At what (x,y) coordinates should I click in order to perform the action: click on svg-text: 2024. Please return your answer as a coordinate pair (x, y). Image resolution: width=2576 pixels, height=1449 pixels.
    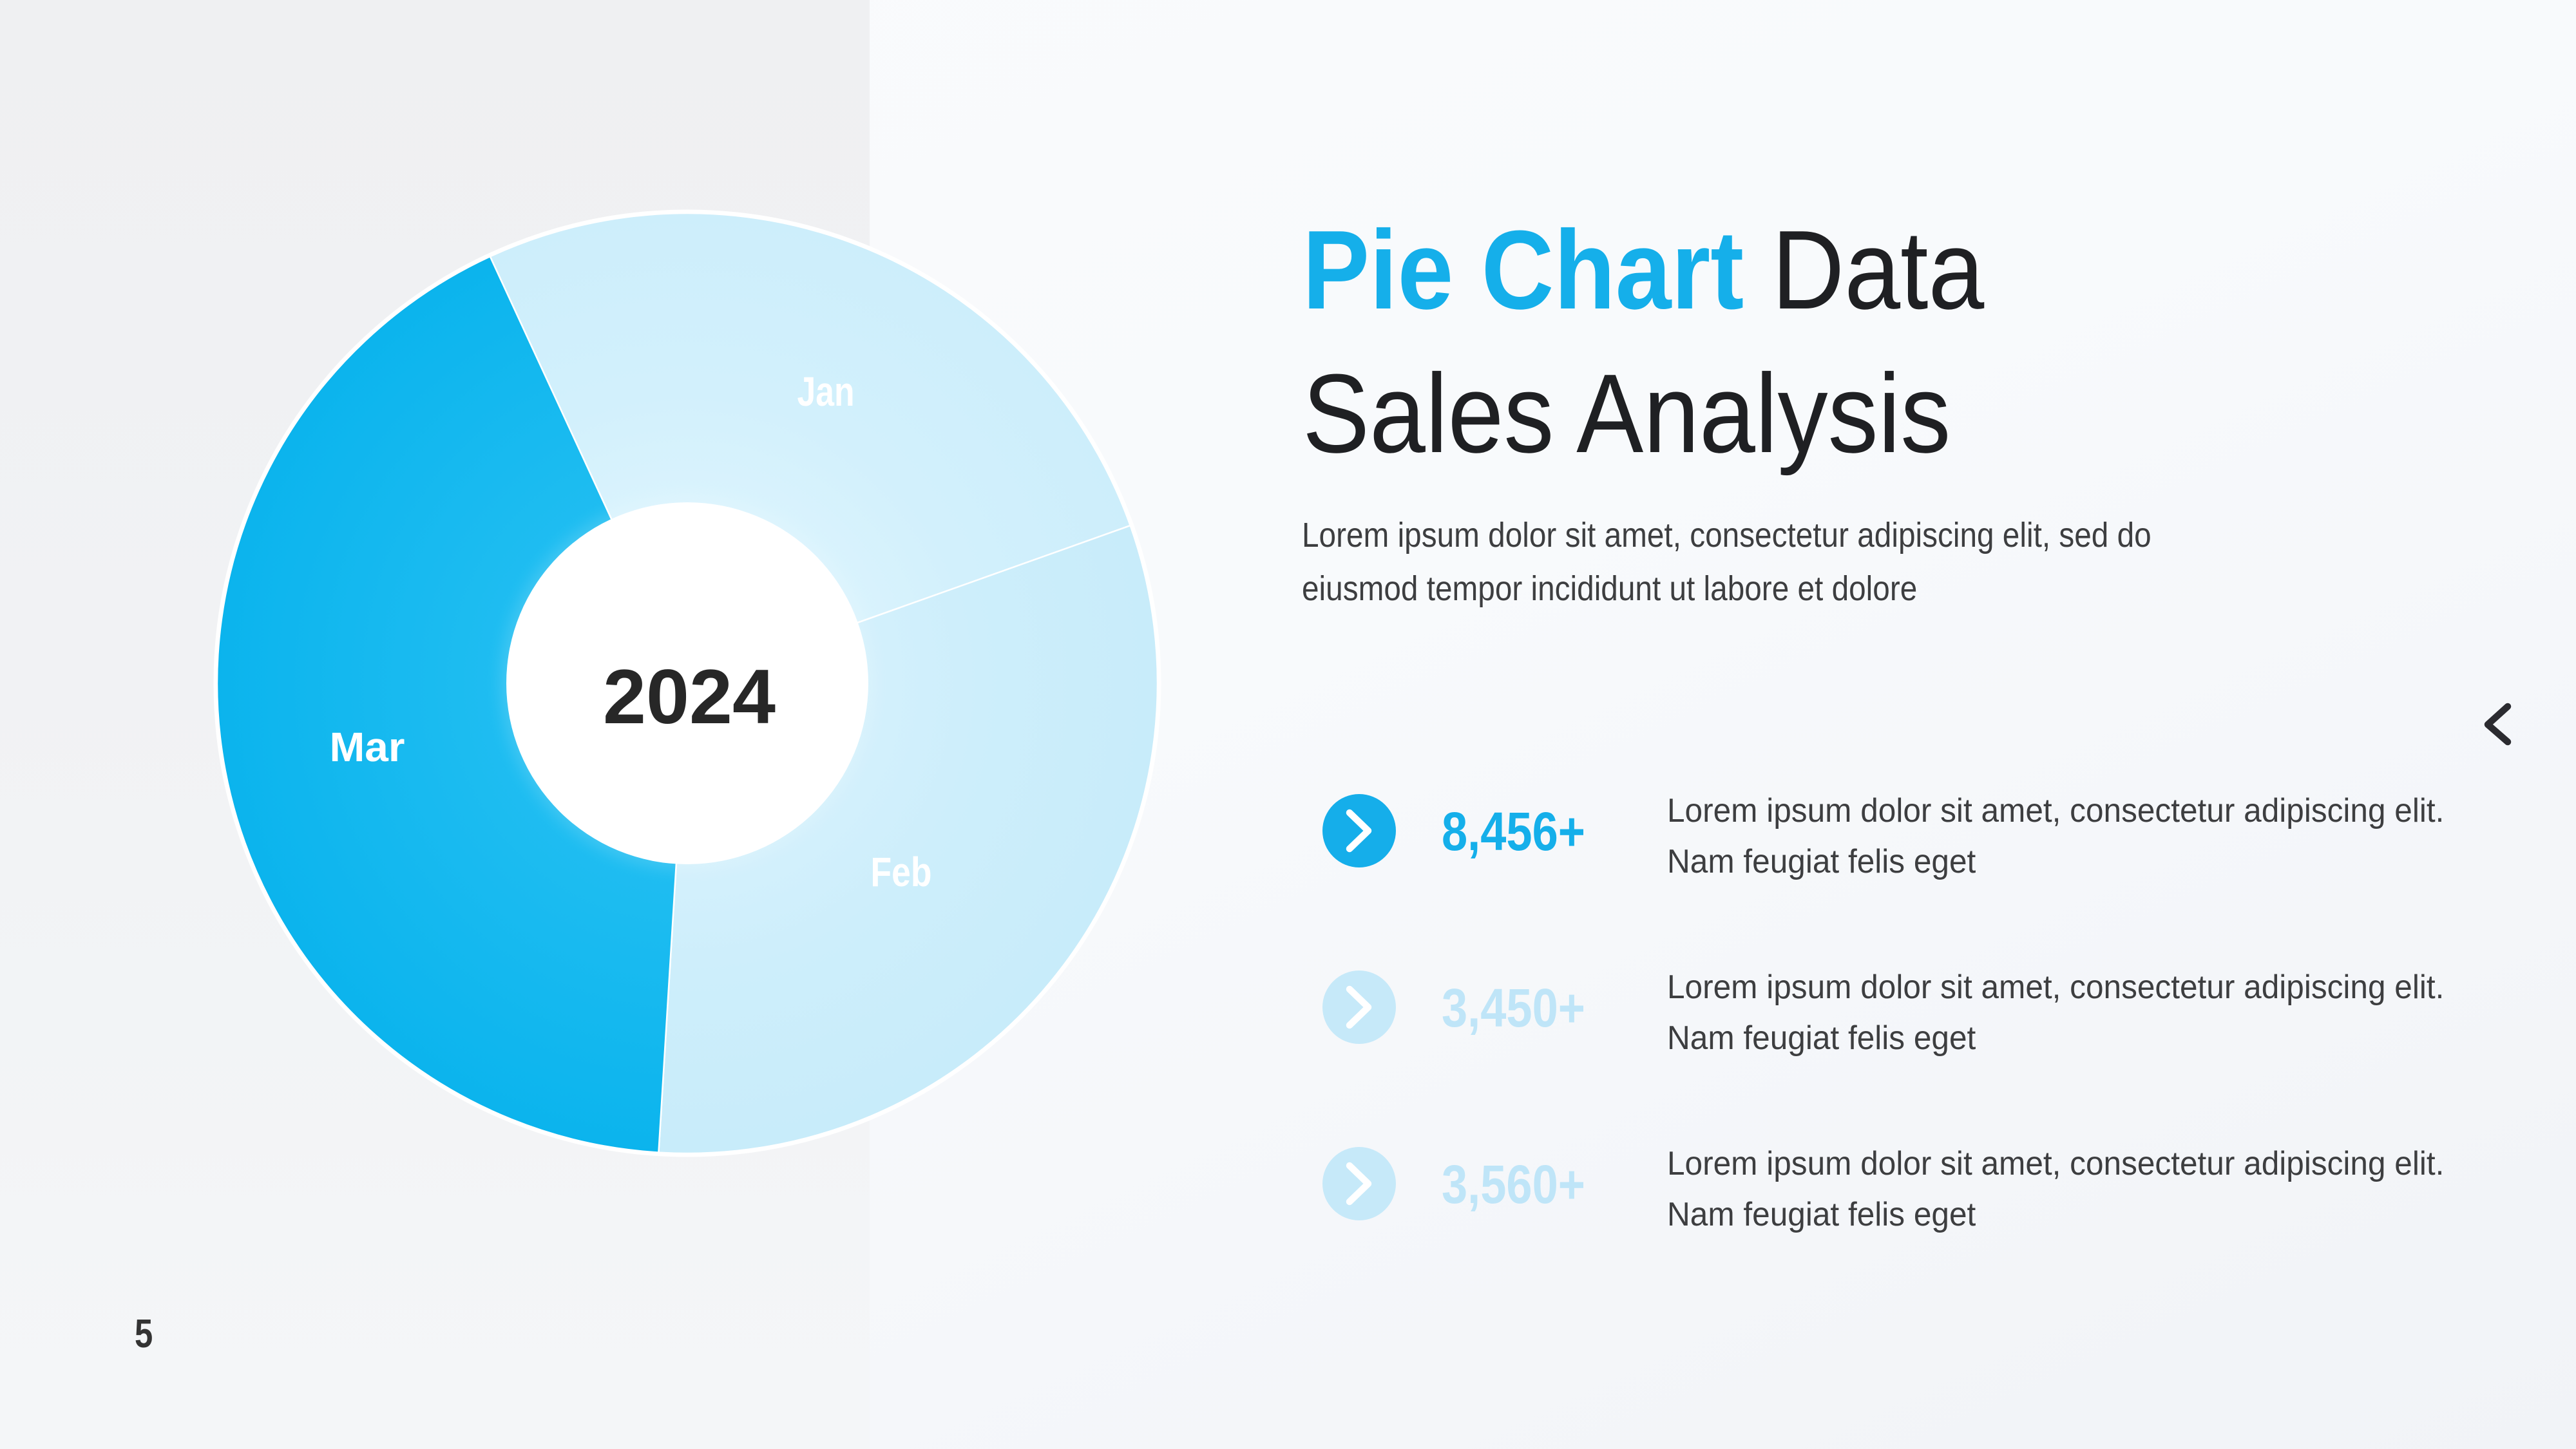
    Looking at the image, I should click on (689, 697).